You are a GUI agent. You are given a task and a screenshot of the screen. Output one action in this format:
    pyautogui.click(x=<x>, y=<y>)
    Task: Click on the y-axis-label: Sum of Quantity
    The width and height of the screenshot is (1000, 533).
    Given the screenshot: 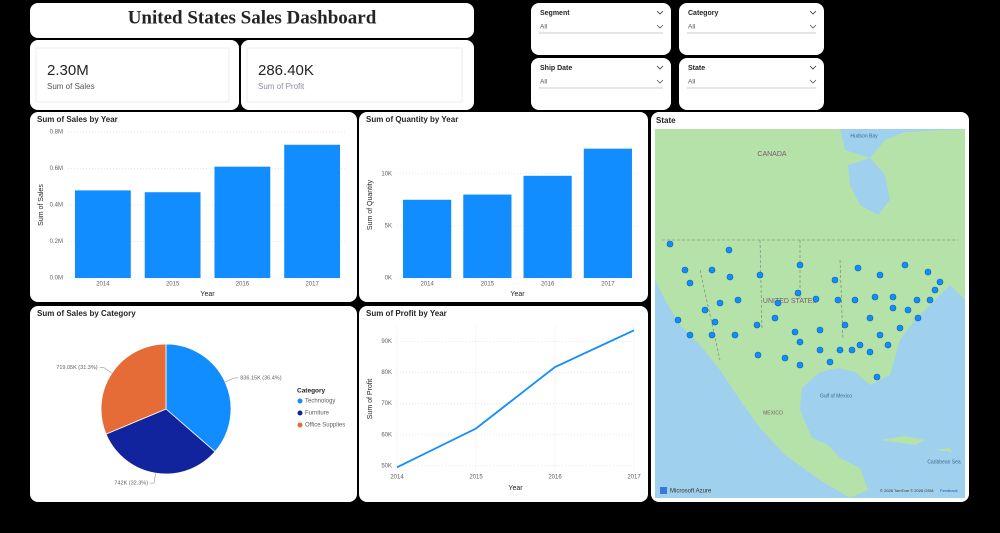 What is the action you would take?
    pyautogui.click(x=370, y=204)
    